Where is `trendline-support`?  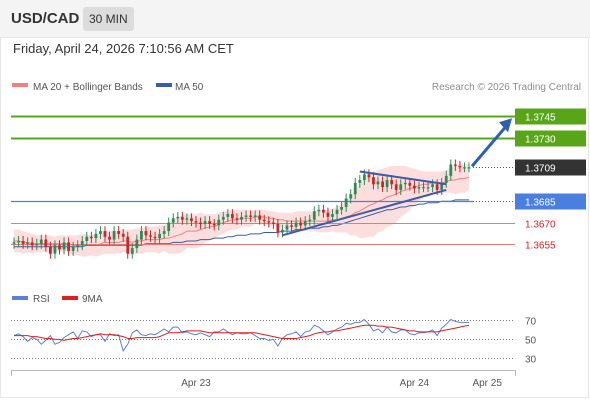
trendline-support is located at coordinates (364, 212).